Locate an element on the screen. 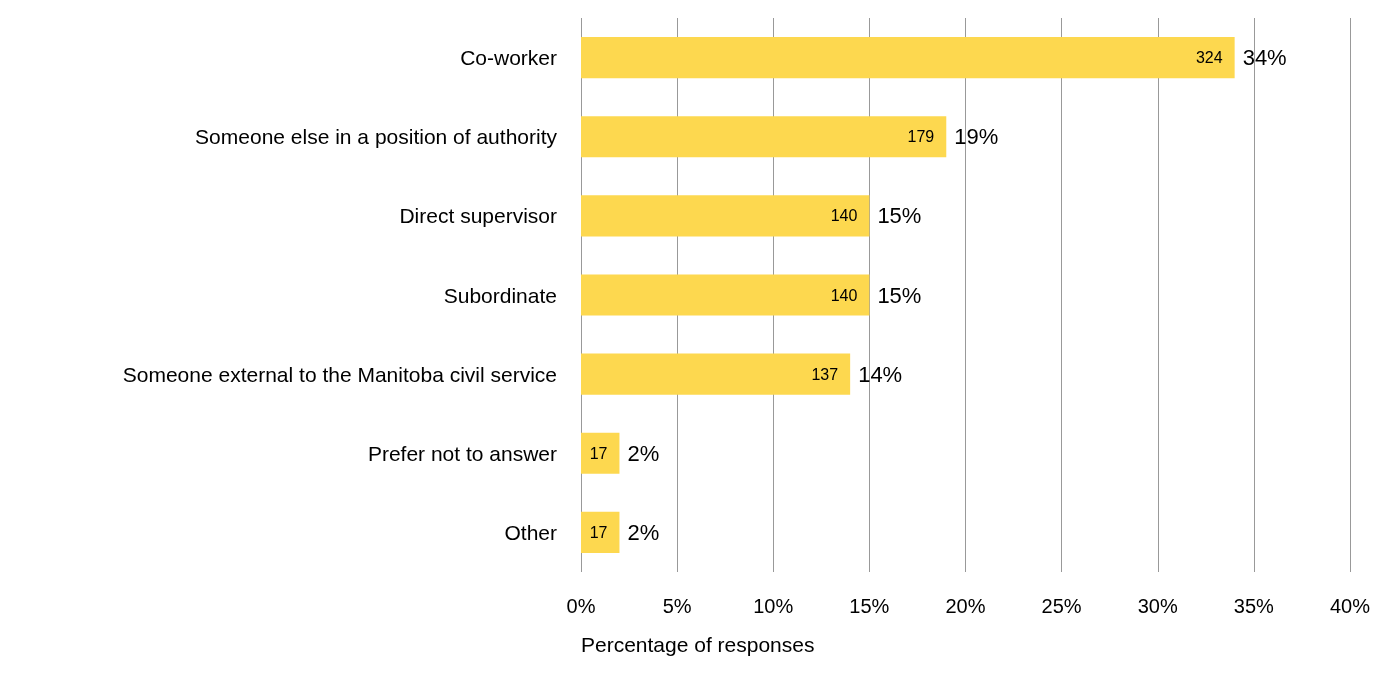  x-tick-label: 40% is located at coordinates (1350, 606).